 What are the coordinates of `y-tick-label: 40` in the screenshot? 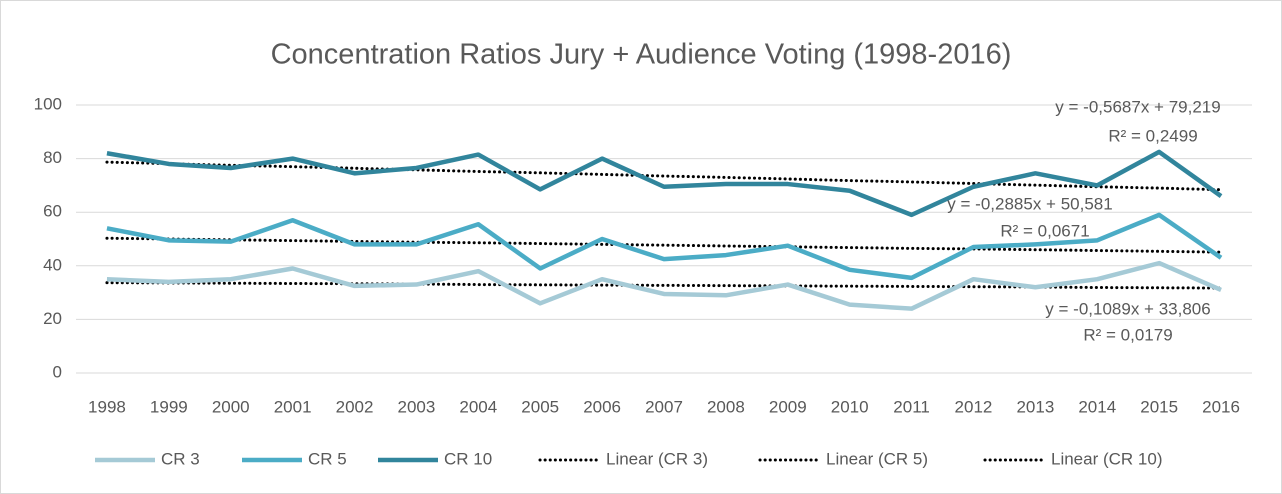 It's located at (52, 264).